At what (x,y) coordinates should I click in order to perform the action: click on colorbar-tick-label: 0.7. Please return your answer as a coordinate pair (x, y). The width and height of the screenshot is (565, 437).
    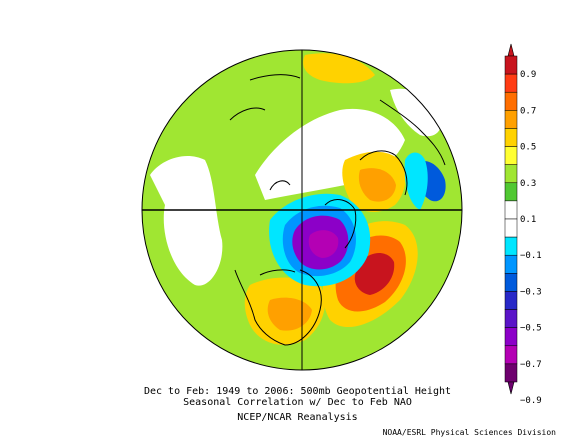
    Looking at the image, I should click on (528, 111).